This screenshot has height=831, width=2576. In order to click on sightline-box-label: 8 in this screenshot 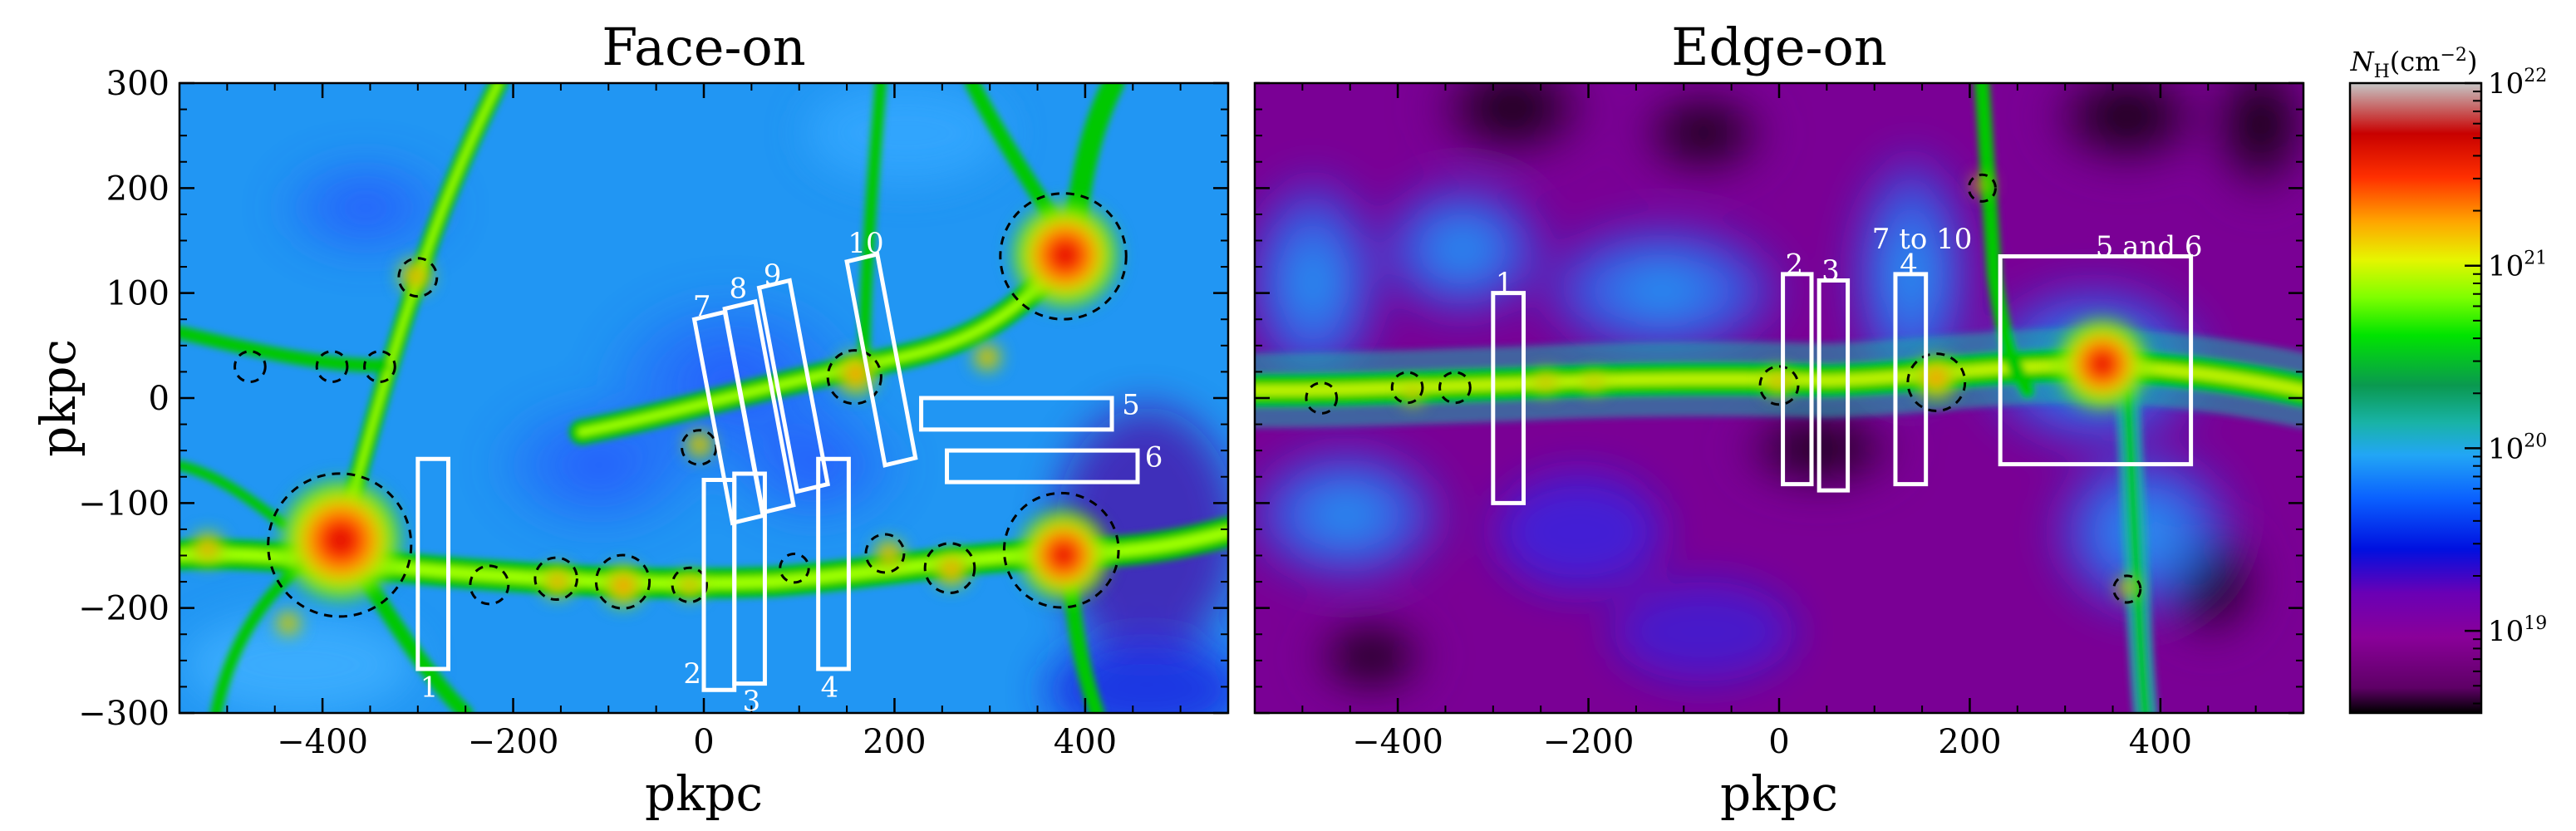, I will do `click(738, 288)`.